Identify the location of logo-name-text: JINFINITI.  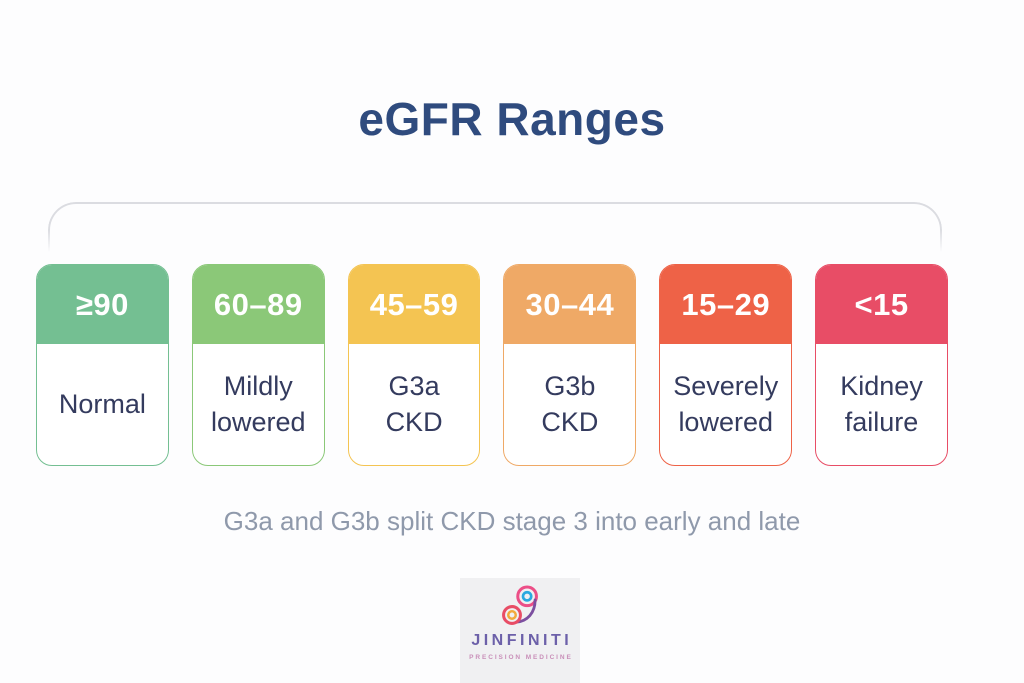
(522, 640).